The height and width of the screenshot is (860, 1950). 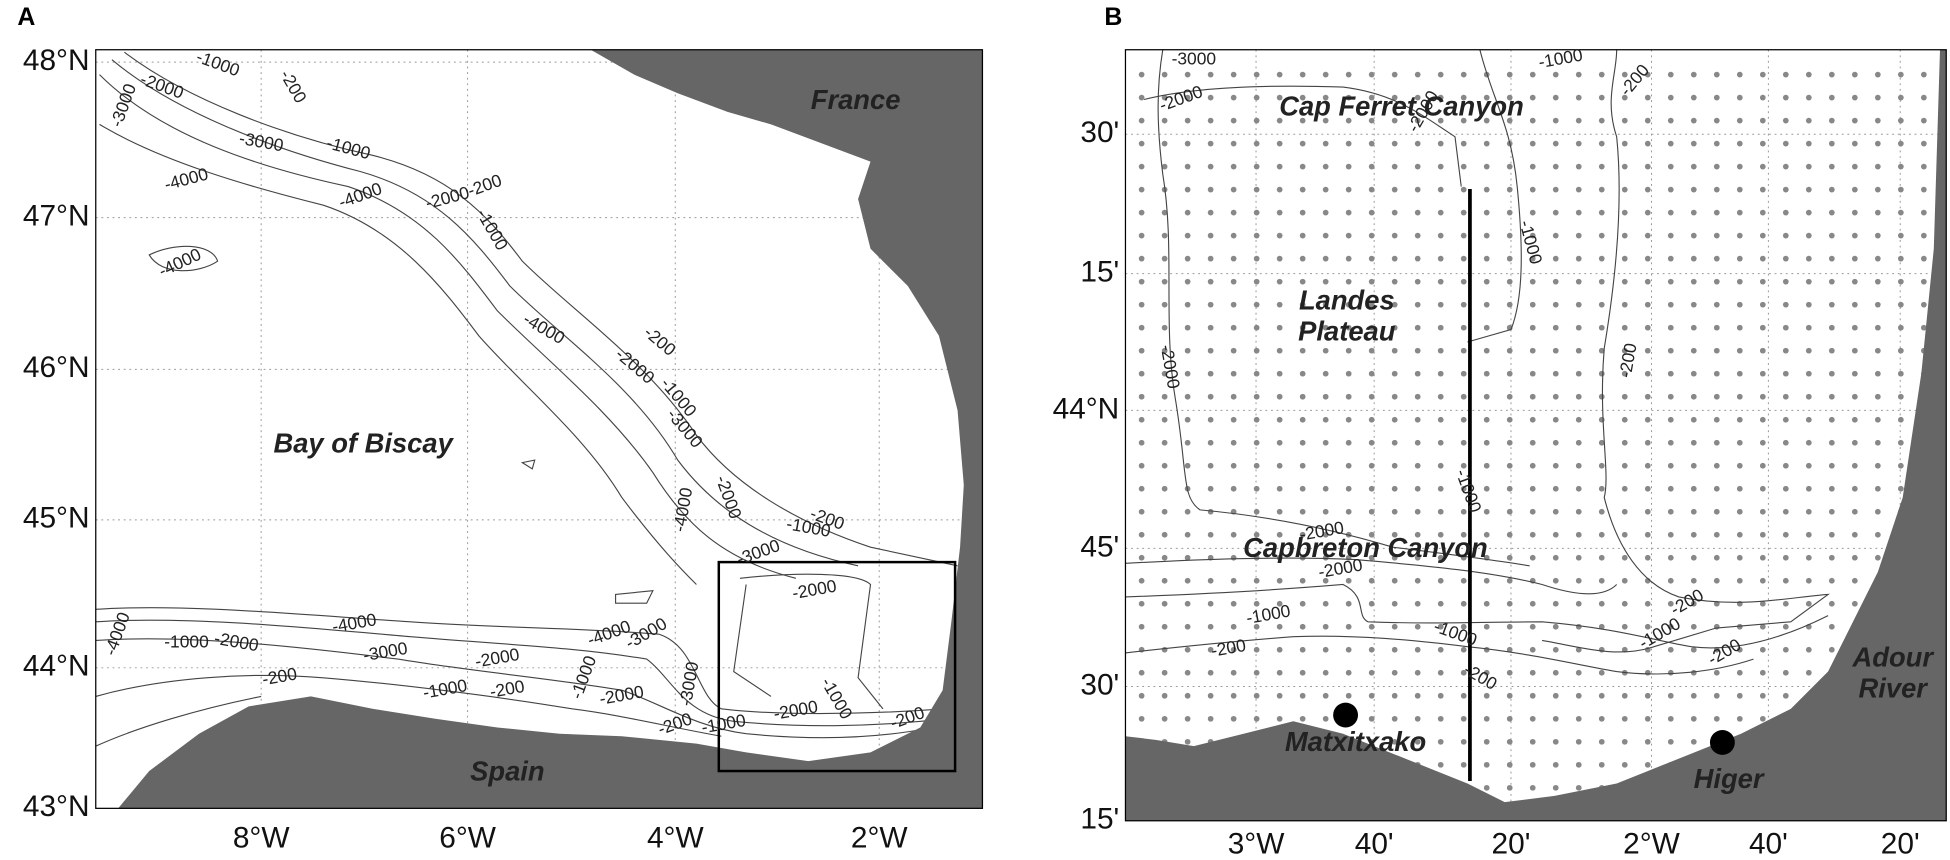 What do you see at coordinates (1099, 271) in the screenshot?
I see `lat-tick-label: 15'` at bounding box center [1099, 271].